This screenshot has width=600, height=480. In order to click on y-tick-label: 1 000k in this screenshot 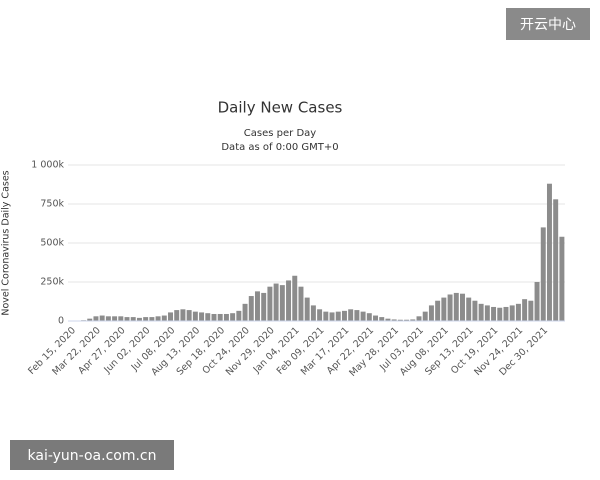, I will do `click(47, 165)`.